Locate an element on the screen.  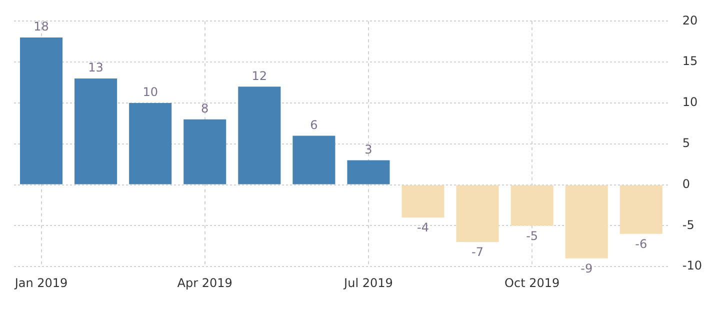
y-tick-label: 20 is located at coordinates (690, 20).